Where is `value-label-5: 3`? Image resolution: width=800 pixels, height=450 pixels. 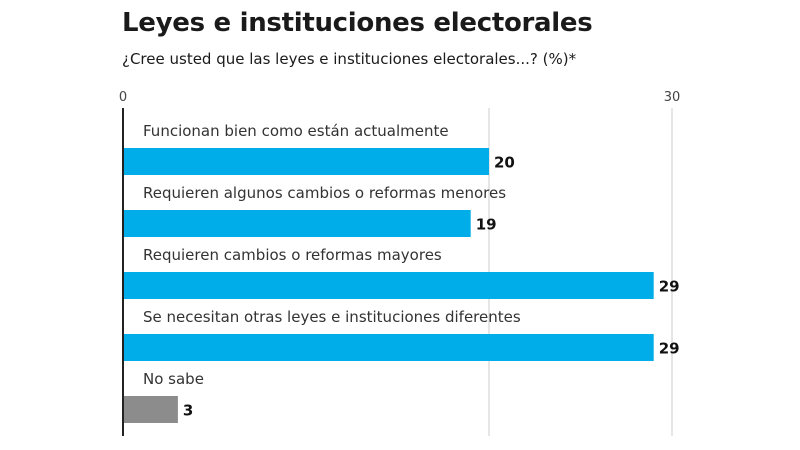
value-label-5: 3 is located at coordinates (188, 411).